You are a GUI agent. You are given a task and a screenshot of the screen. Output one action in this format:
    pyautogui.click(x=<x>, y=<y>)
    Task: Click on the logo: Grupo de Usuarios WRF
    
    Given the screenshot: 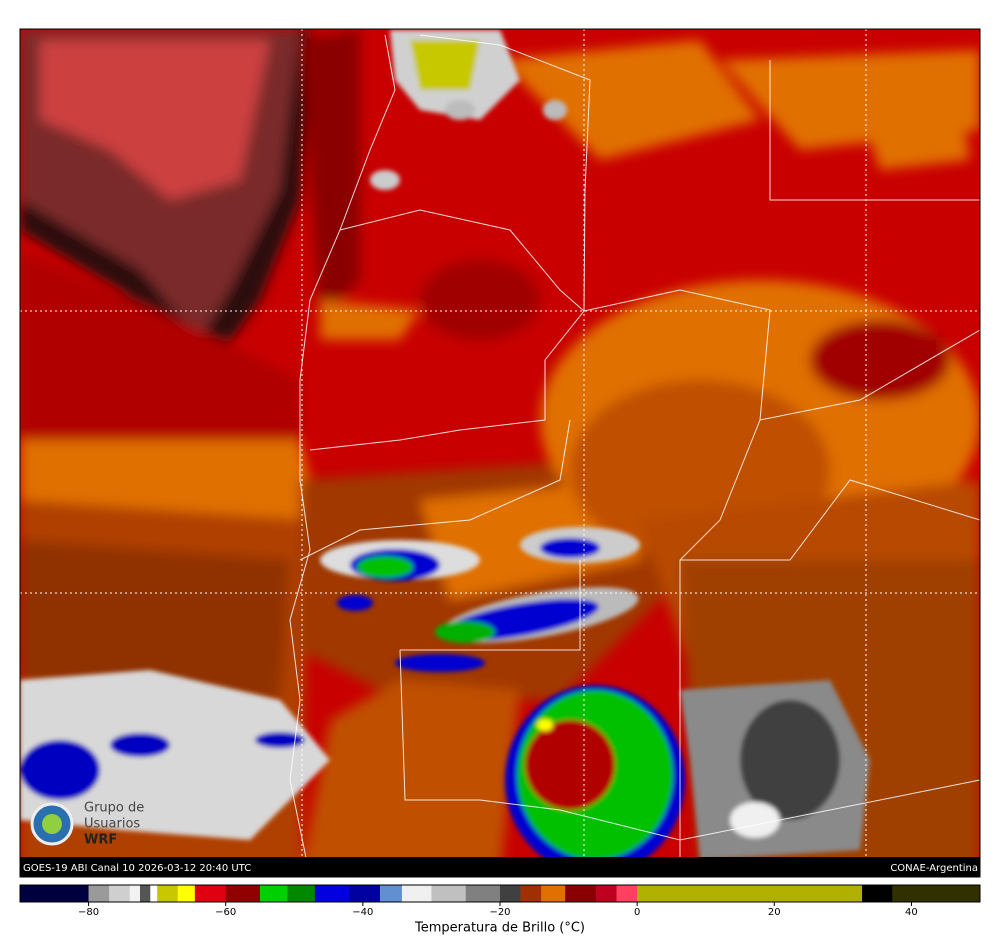 What is the action you would take?
    pyautogui.click(x=87, y=824)
    